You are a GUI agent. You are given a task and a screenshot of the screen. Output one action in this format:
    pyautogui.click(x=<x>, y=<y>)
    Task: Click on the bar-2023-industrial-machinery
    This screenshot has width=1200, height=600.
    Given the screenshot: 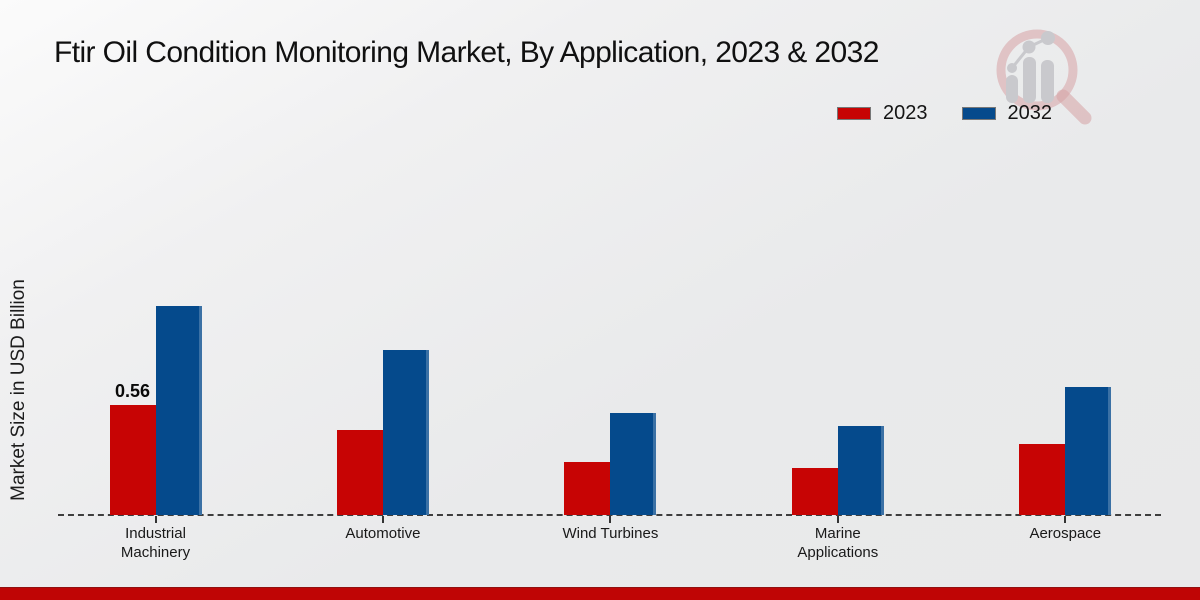 What is the action you would take?
    pyautogui.click(x=132, y=460)
    